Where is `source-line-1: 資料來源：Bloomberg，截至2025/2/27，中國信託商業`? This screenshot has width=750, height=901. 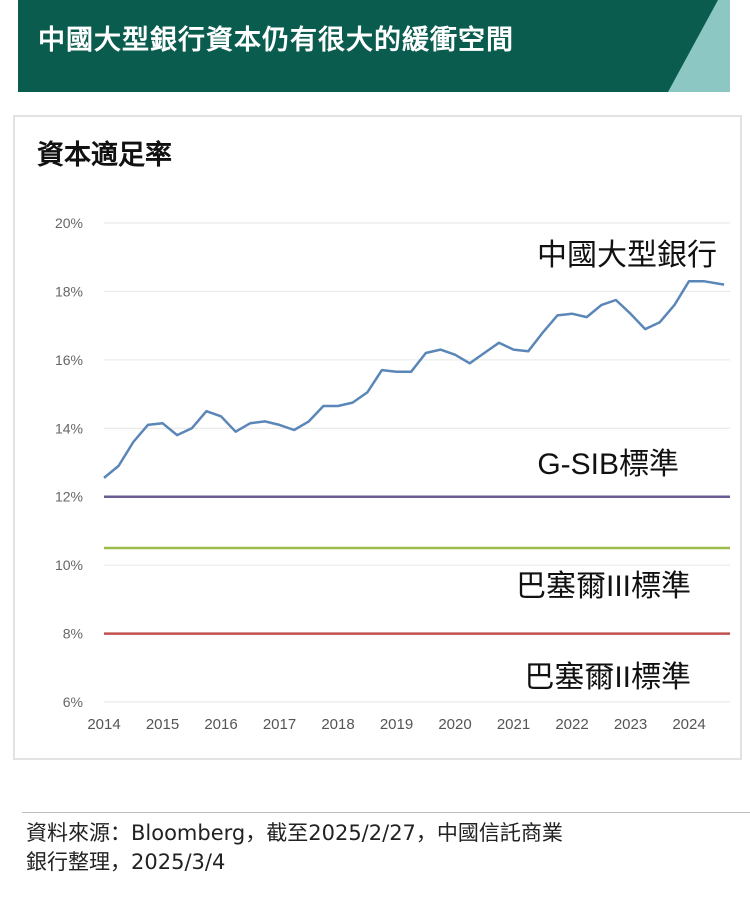
source-line-1: 資料來源：Bloomberg，截至2025/2/27，中國信託商業 is located at coordinates (294, 833).